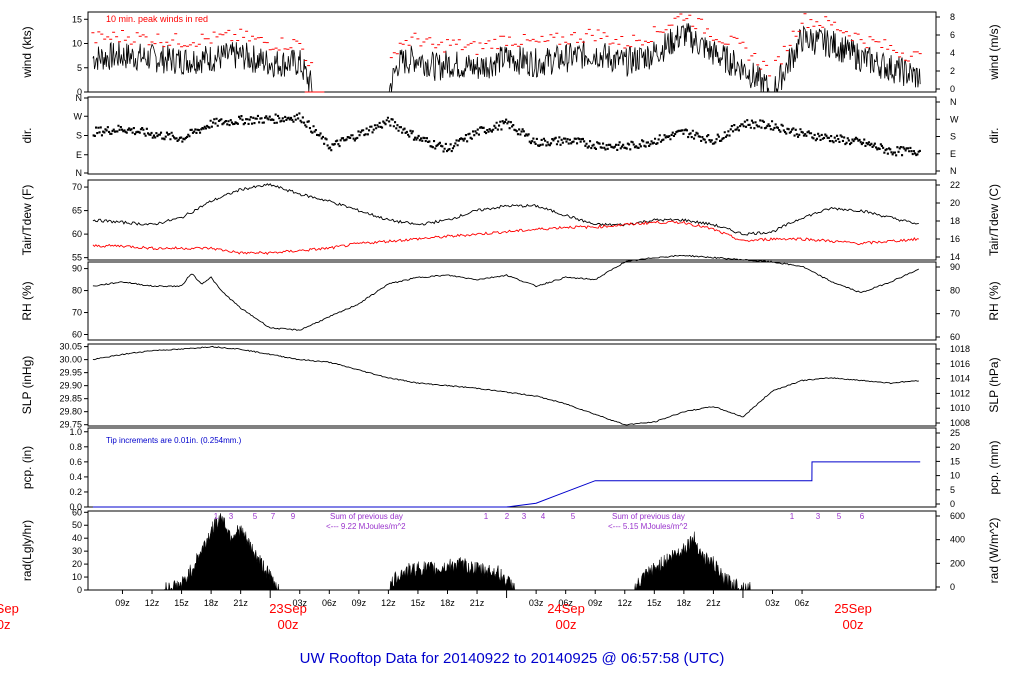 Image resolution: width=1024 pixels, height=700 pixels. What do you see at coordinates (994, 135) in the screenshot?
I see `ylabel-right: dir.` at bounding box center [994, 135].